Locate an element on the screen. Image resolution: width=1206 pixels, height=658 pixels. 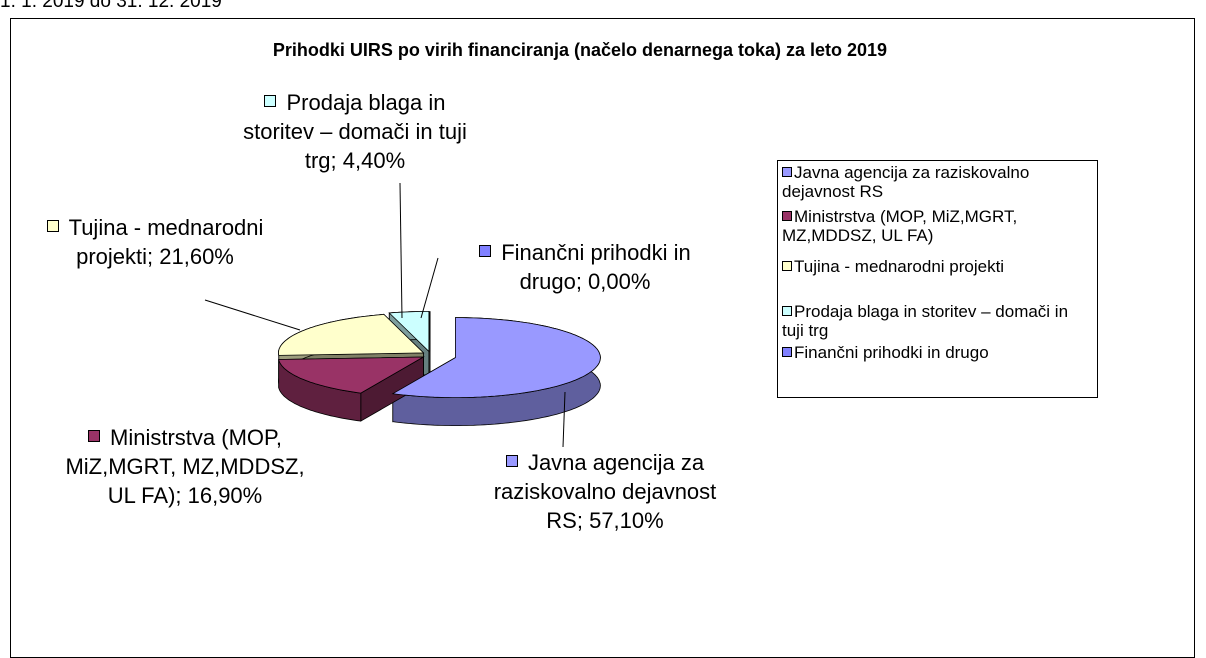
data-label: Finančni prihodki in drugo; 0,00% is located at coordinates (585, 267).